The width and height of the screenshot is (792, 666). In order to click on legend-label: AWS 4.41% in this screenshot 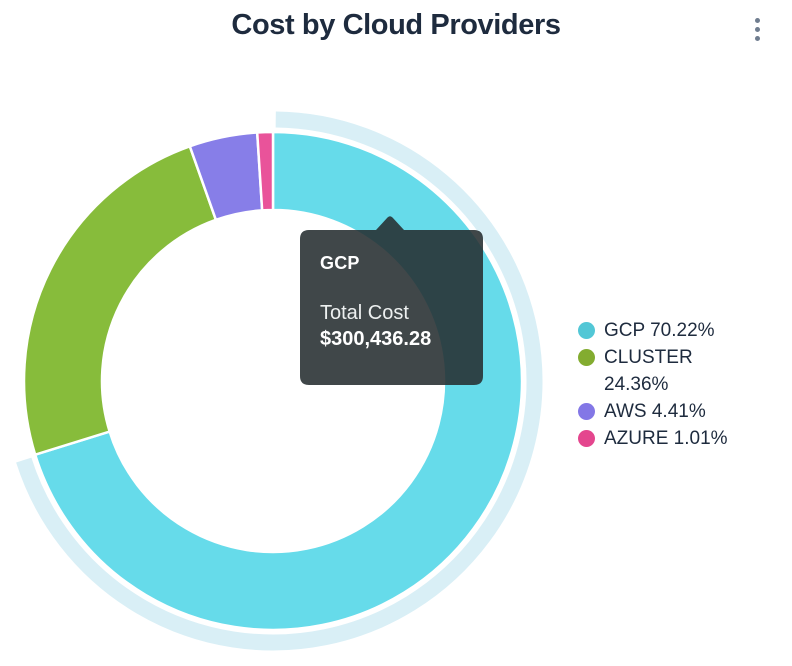, I will do `click(655, 411)`.